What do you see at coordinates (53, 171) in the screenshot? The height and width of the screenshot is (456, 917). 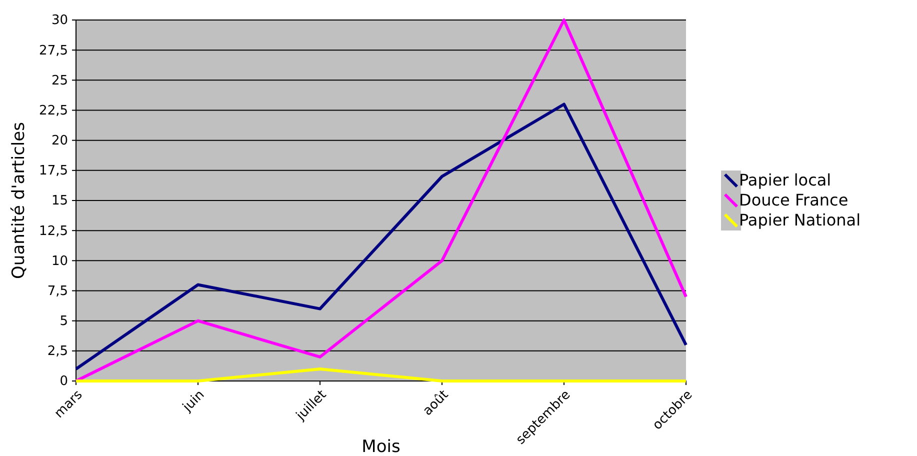 I see `y-tick-label: 17,5` at bounding box center [53, 171].